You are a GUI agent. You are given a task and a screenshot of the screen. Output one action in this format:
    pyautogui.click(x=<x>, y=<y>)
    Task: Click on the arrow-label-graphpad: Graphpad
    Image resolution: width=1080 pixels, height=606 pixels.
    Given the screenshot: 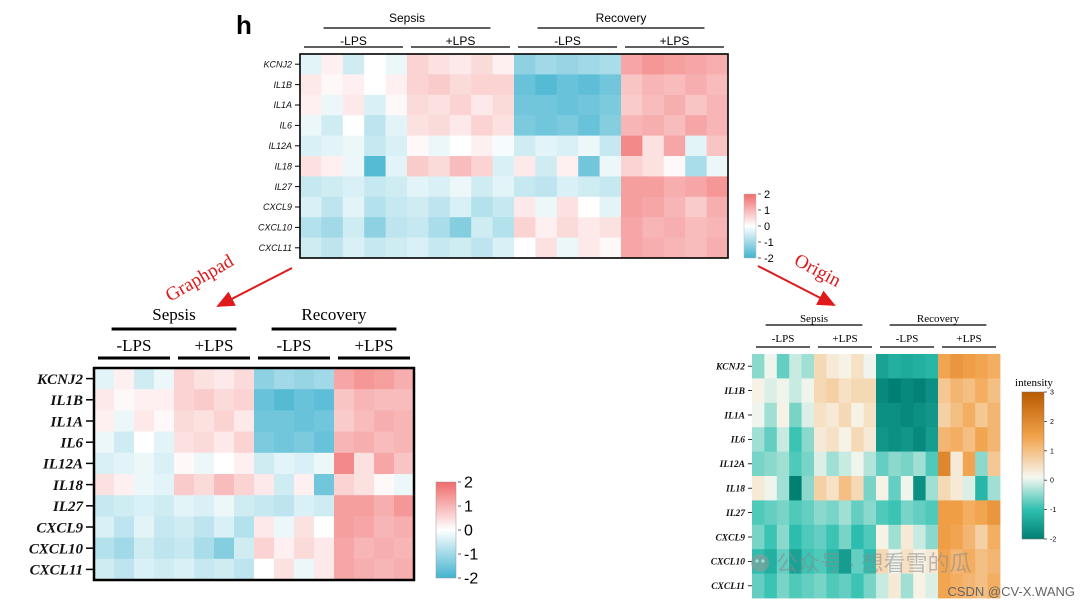 What is the action you would take?
    pyautogui.click(x=200, y=278)
    